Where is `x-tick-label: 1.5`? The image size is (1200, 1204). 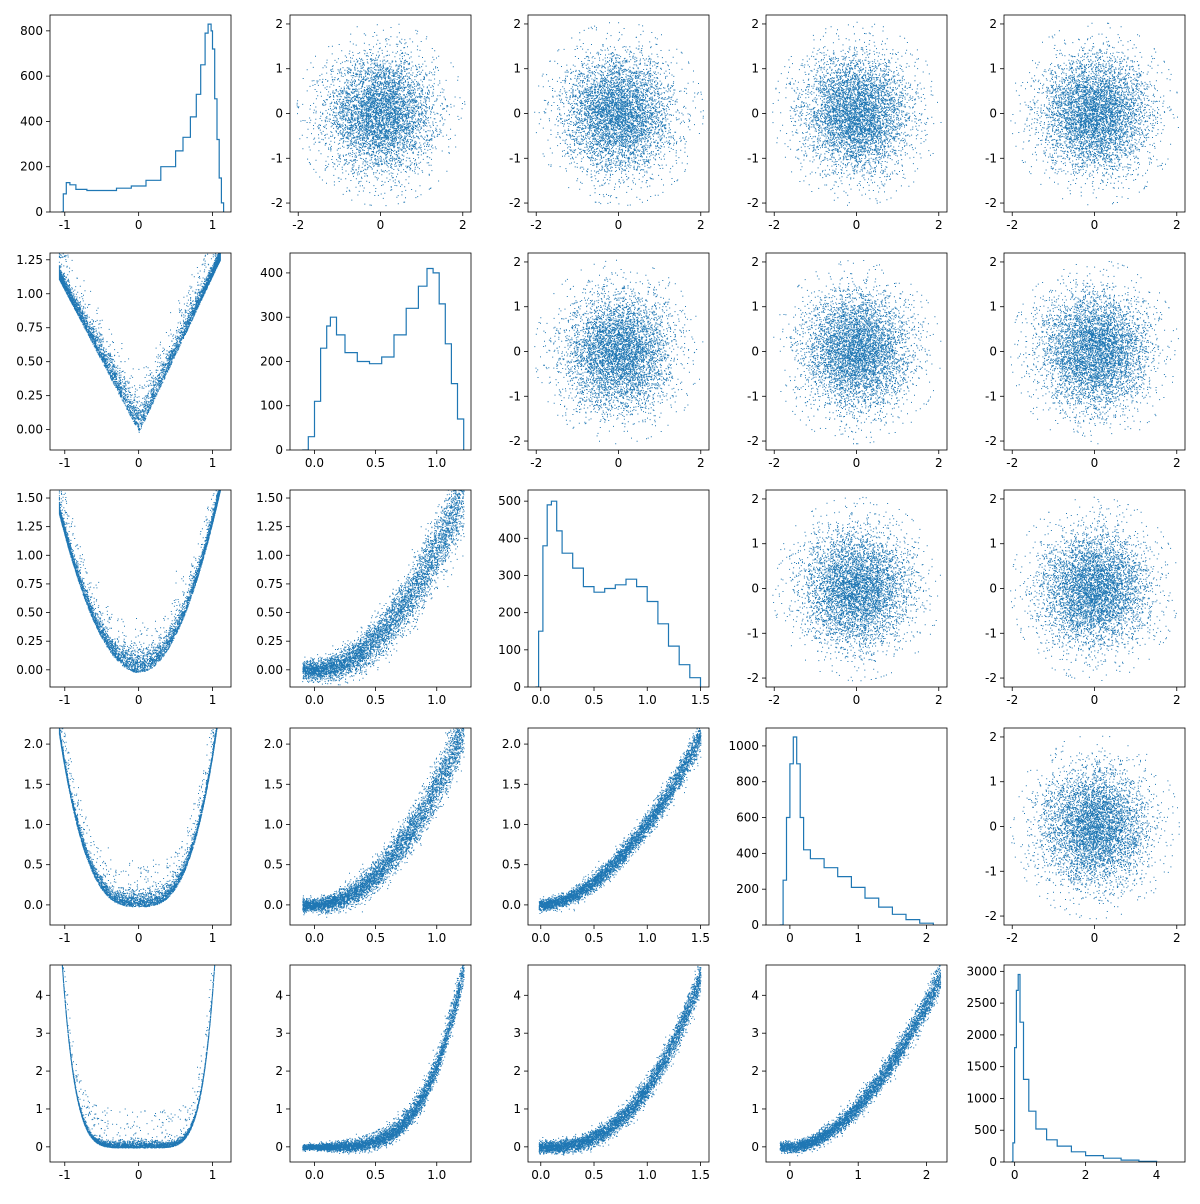
x-tick-label: 1.5 is located at coordinates (700, 700).